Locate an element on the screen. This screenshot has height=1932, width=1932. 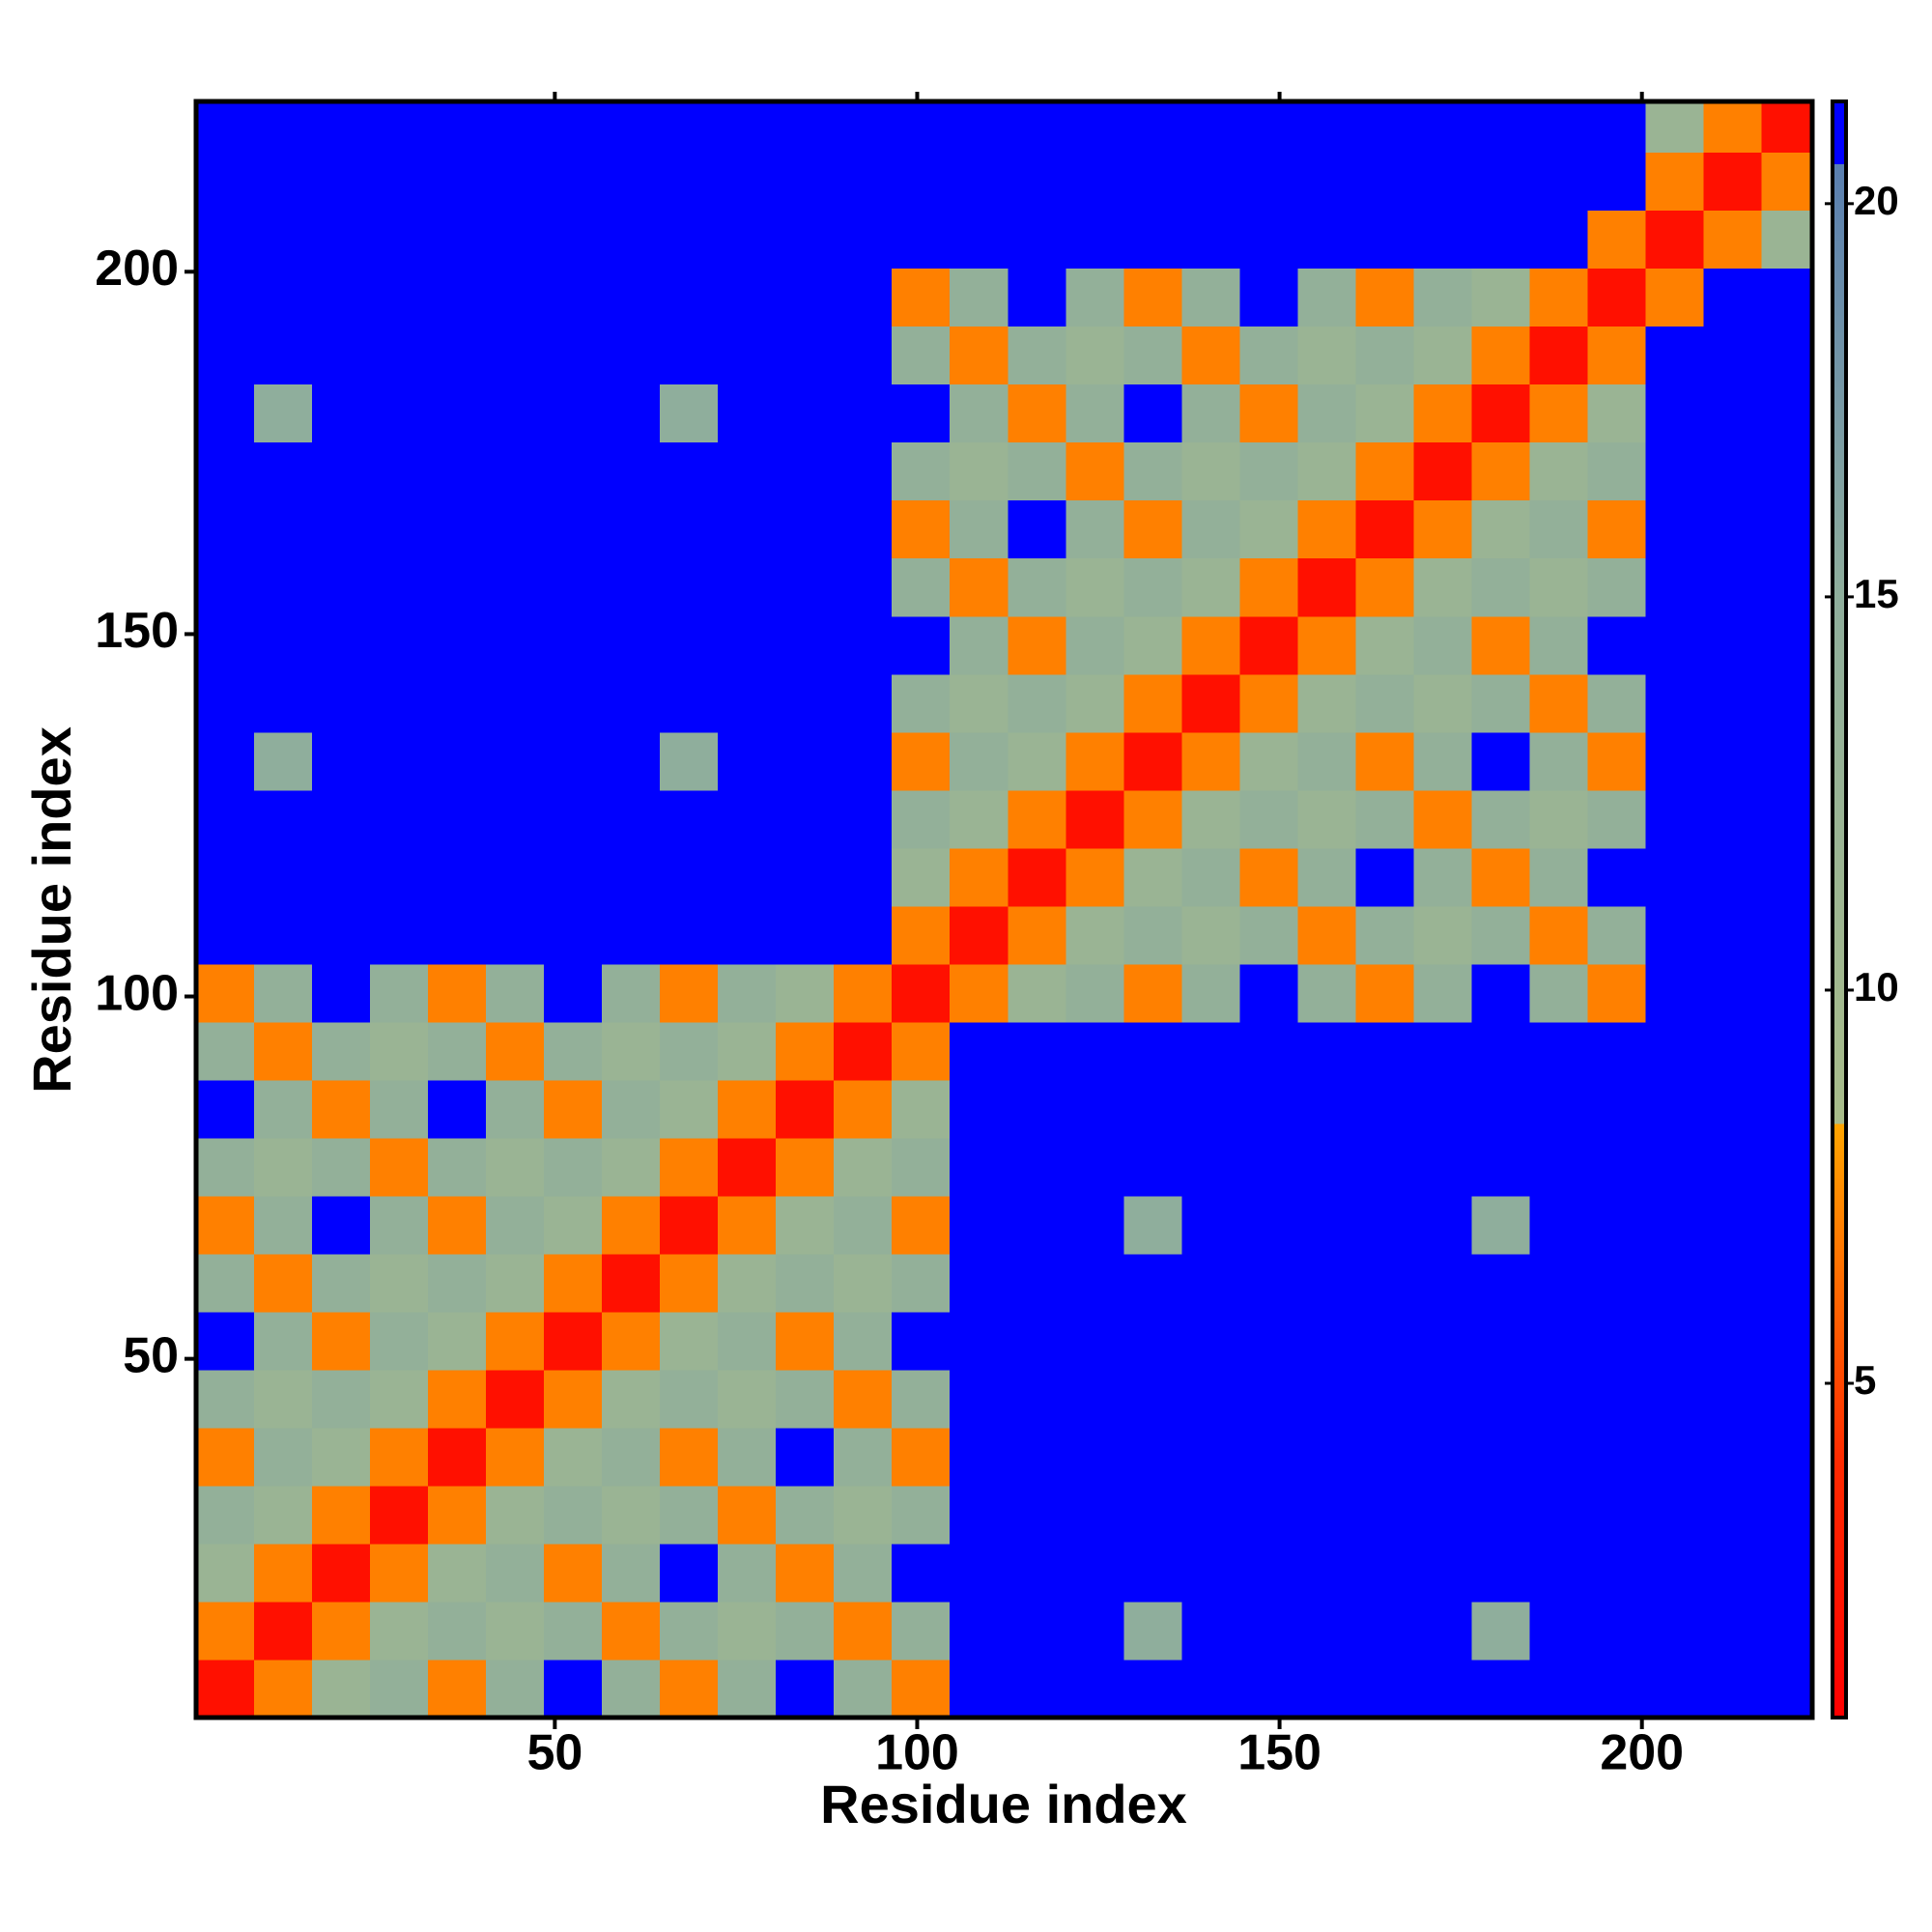
y-tick-label: 100 is located at coordinates (137, 993).